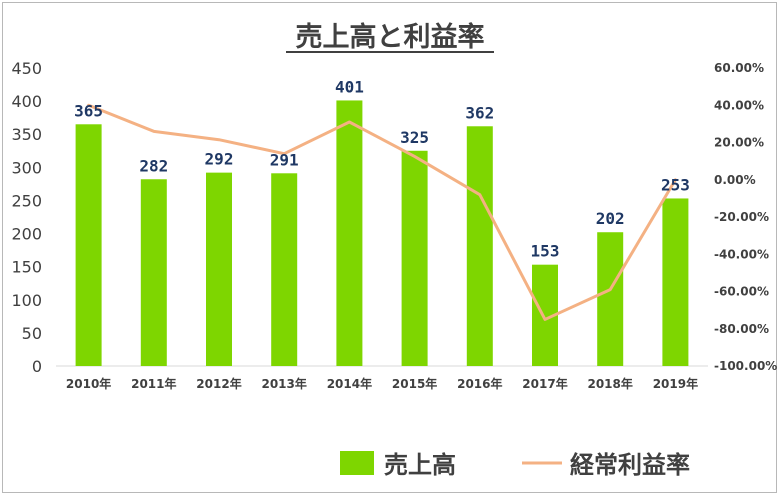 The width and height of the screenshot is (781, 497). I want to click on data-label: 362, so click(479, 112).